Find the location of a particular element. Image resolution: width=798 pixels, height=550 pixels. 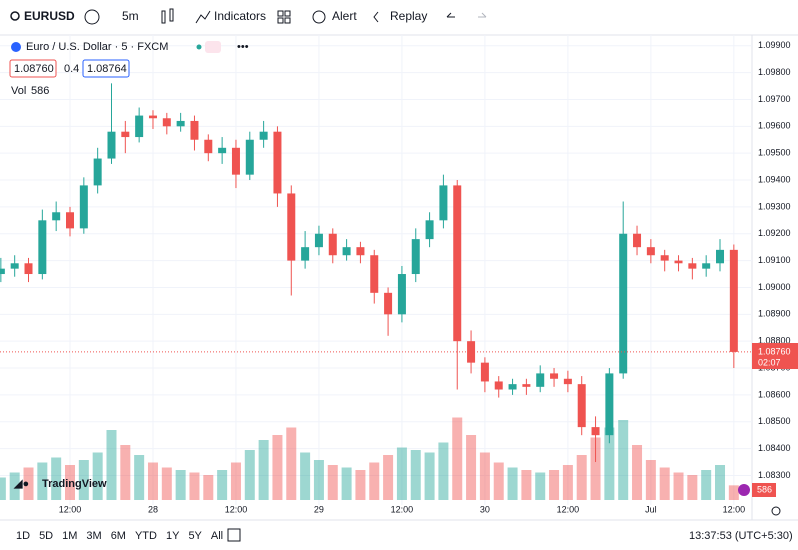

spread: 0.4 is located at coordinates (71, 69).